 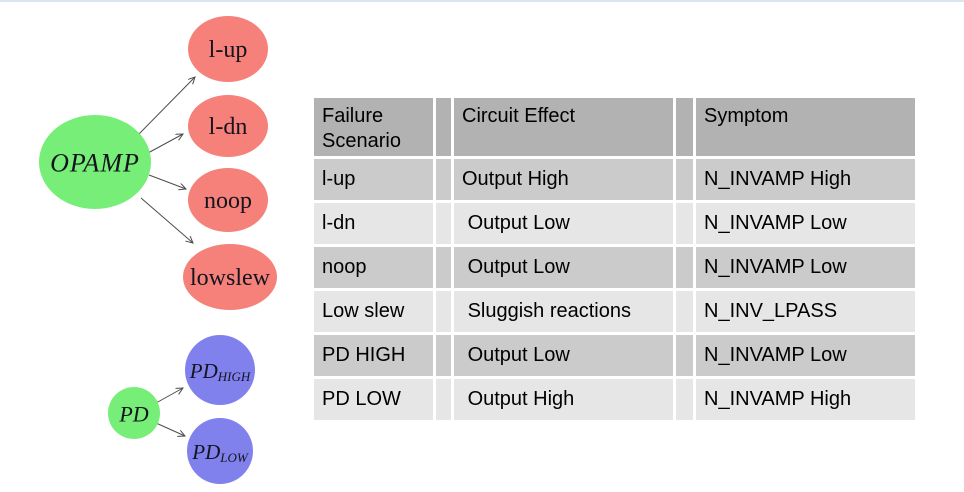 I want to click on node-pd, so click(x=134, y=413).